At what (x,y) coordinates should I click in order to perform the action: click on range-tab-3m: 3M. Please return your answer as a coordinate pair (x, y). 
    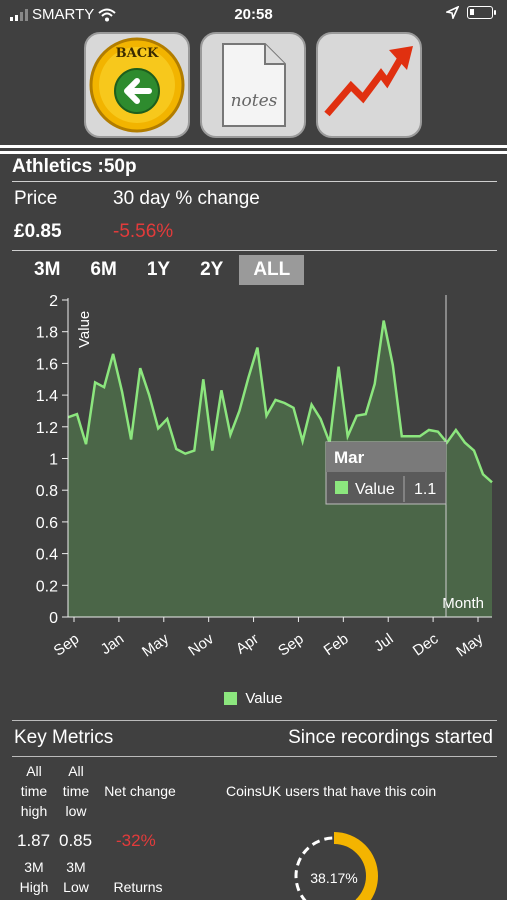
    Looking at the image, I should click on (47, 269).